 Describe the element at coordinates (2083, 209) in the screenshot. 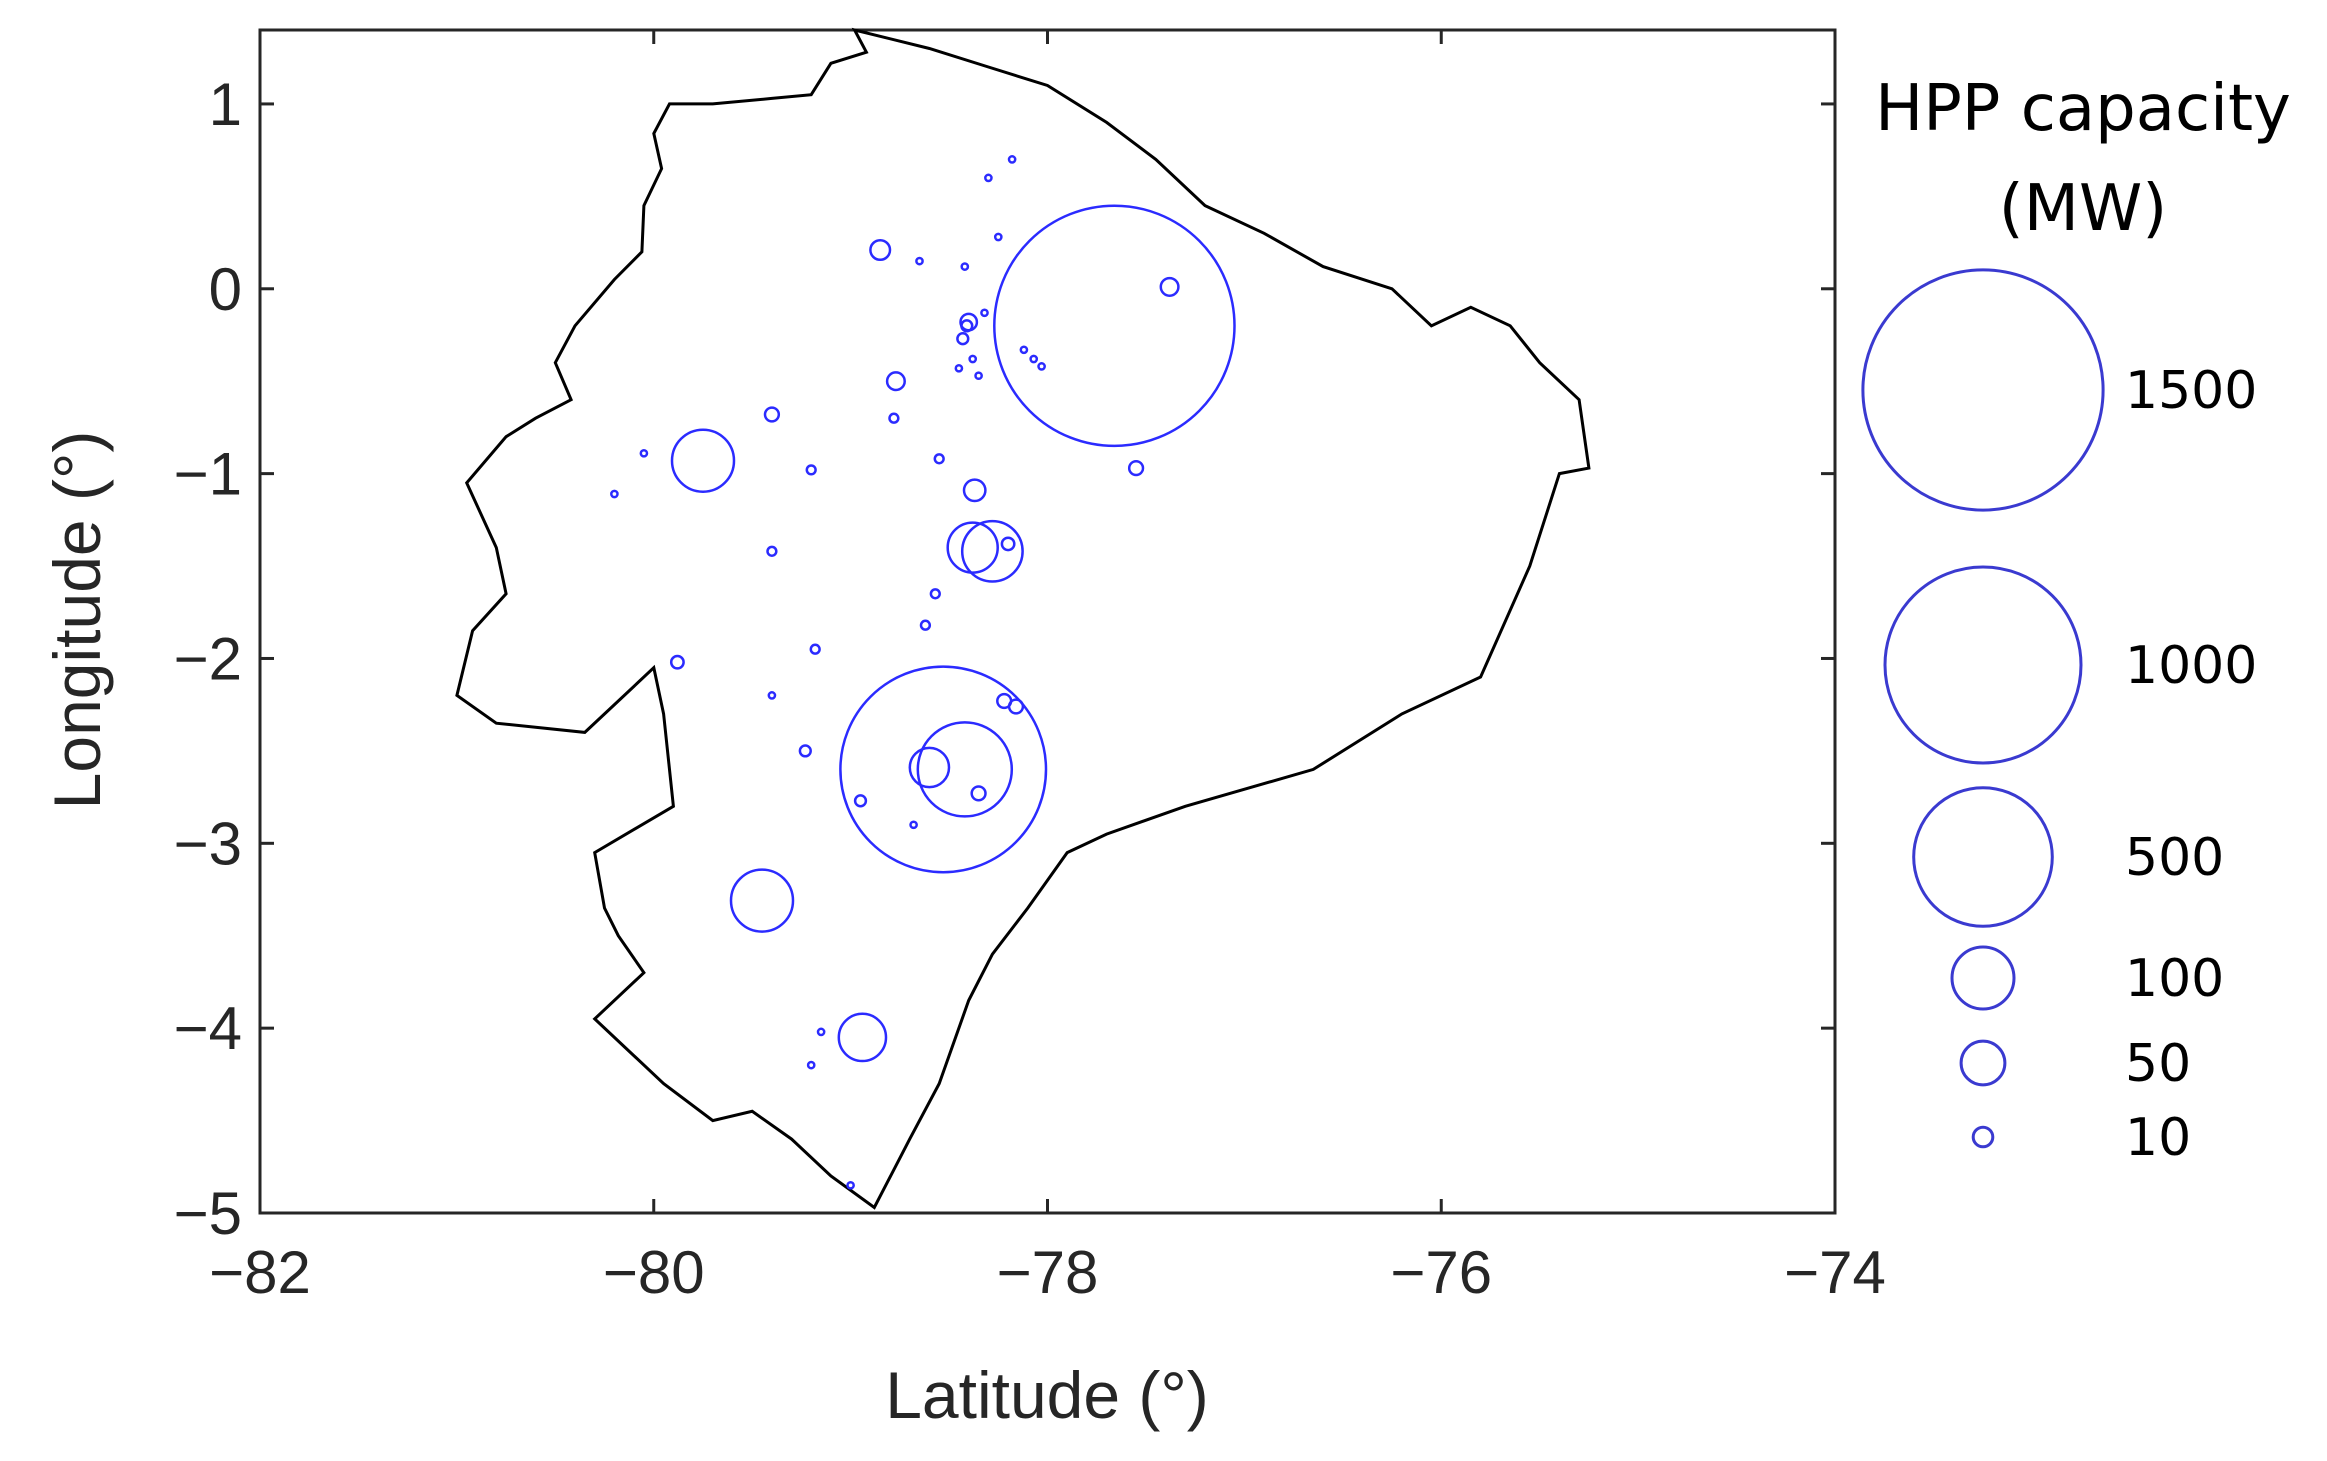

I see `legend-title-line2: (MW)` at that location.